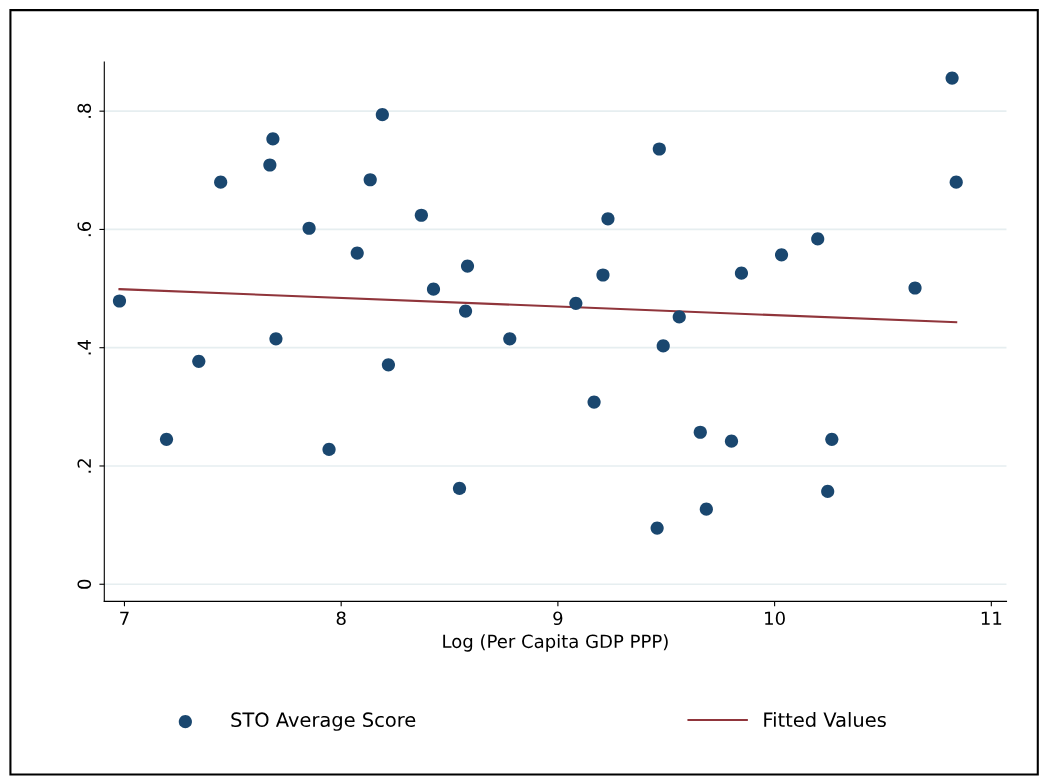  I want to click on x-tick-label: 9, so click(558, 618).